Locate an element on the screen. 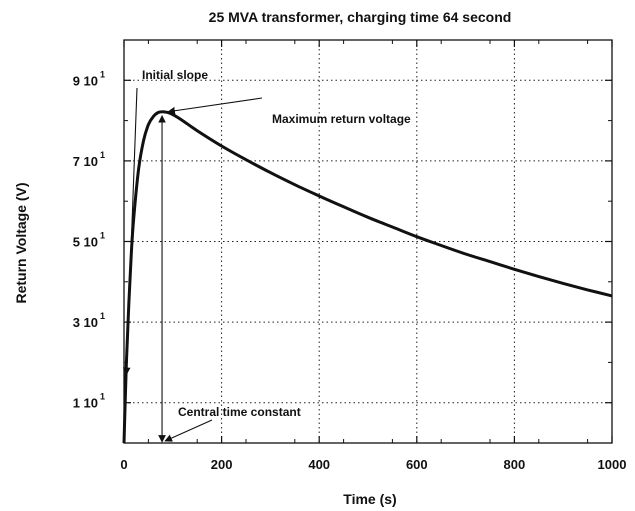  x-axis-label: Time (s) is located at coordinates (369, 499).